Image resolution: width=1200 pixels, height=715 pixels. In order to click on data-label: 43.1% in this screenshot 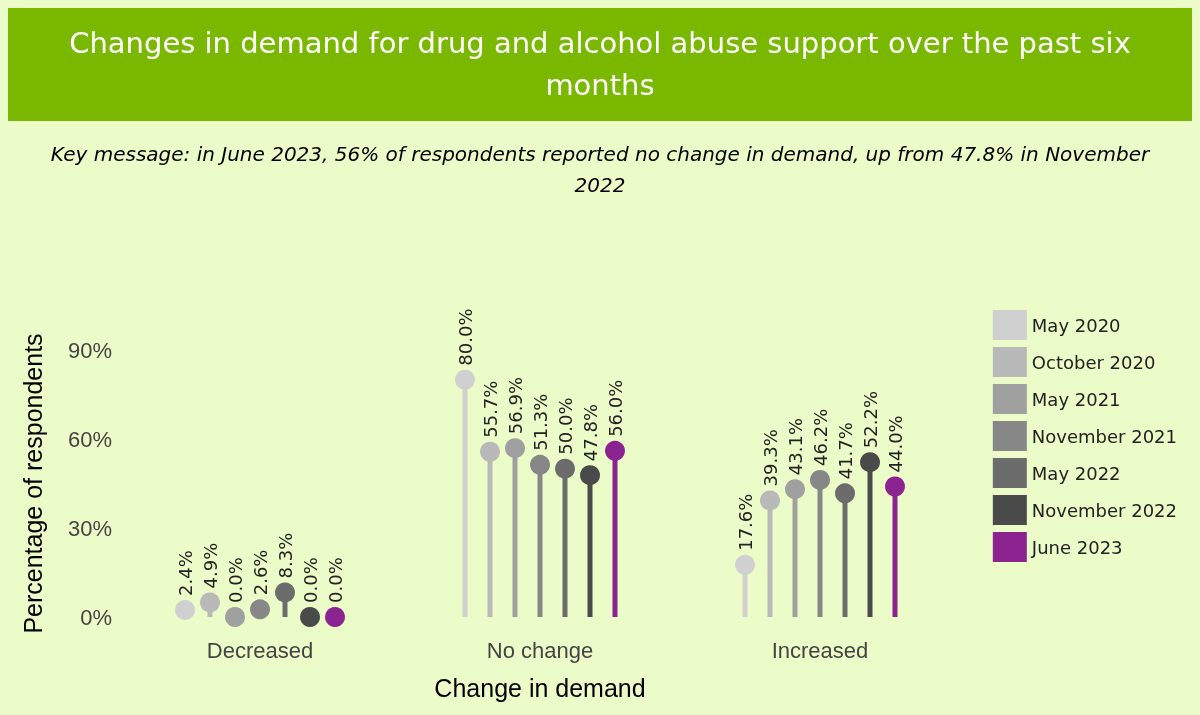, I will do `click(795, 446)`.